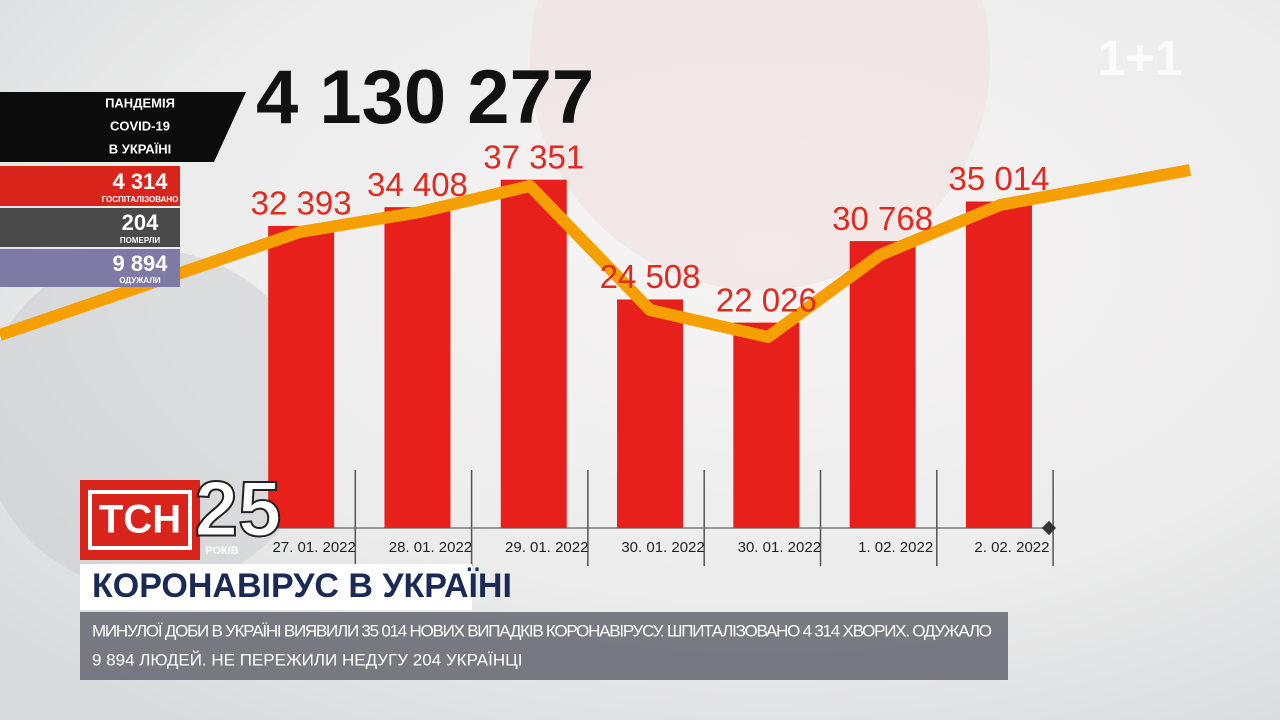  Describe the element at coordinates (140, 125) in the screenshot. I see `panel-title: COVID-19` at that location.